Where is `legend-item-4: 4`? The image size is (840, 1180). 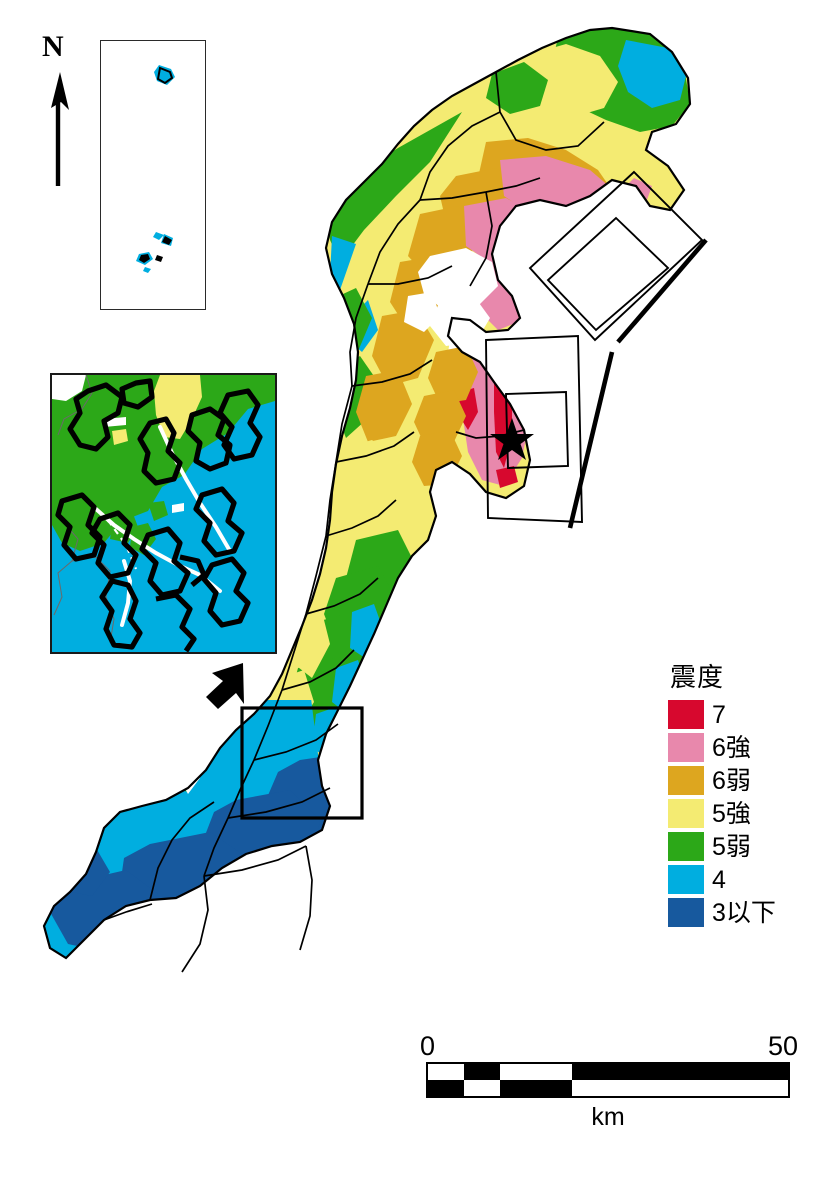
legend-item-4: 4 is located at coordinates (748, 879).